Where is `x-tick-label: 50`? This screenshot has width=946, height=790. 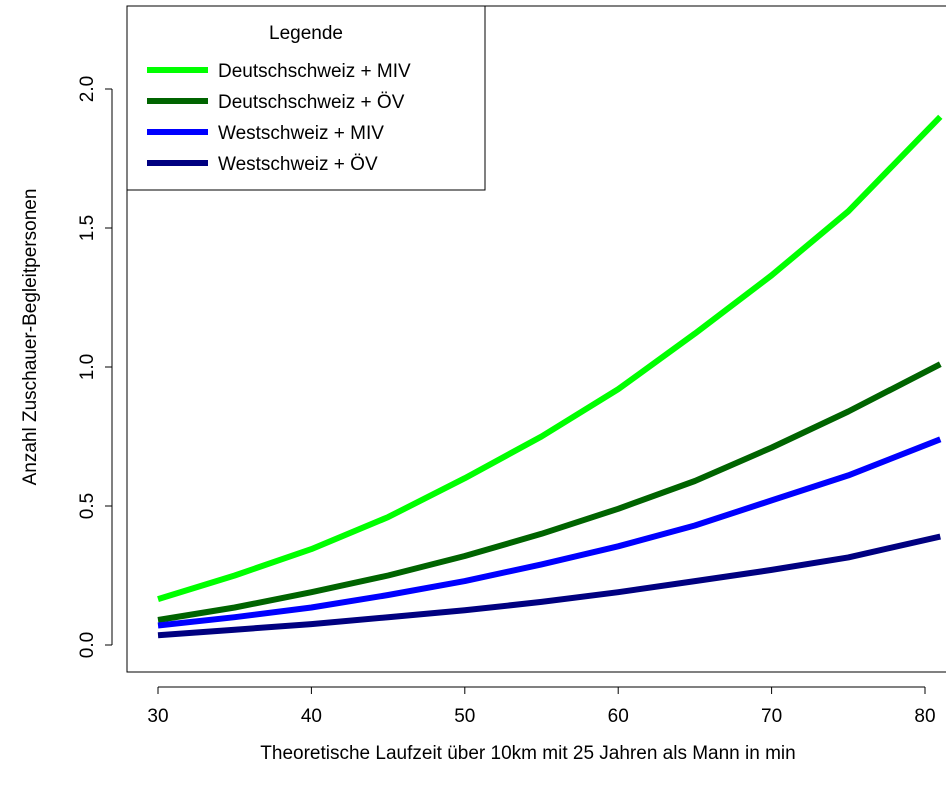
x-tick-label: 50 is located at coordinates (464, 716).